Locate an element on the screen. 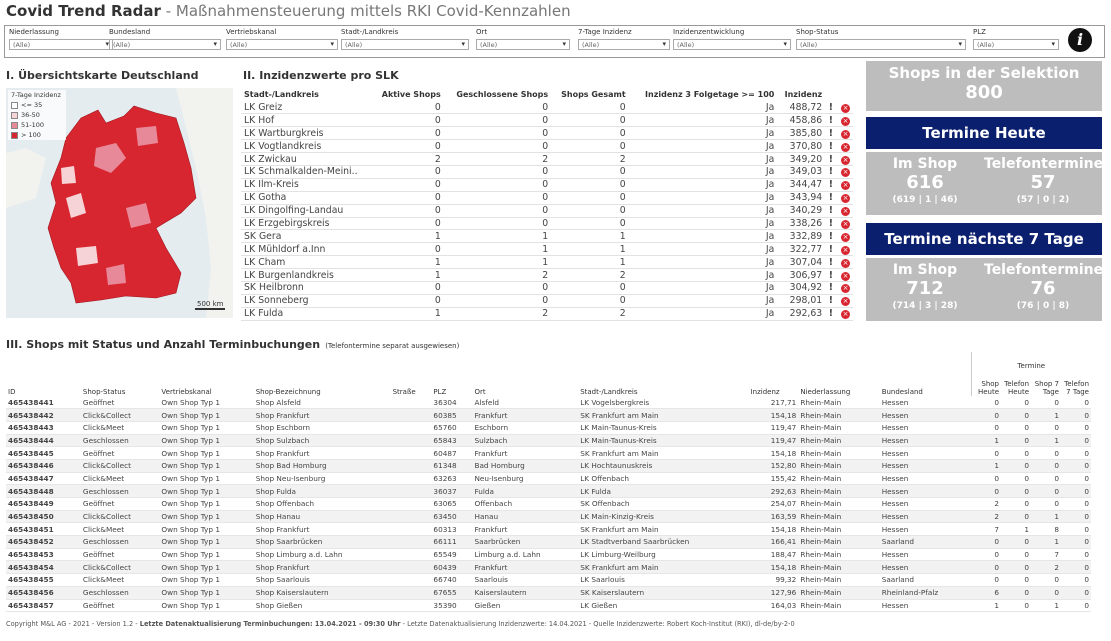 The height and width of the screenshot is (641, 1111). table-cell: Shop Limburg a.d. Lahn is located at coordinates (322, 555).